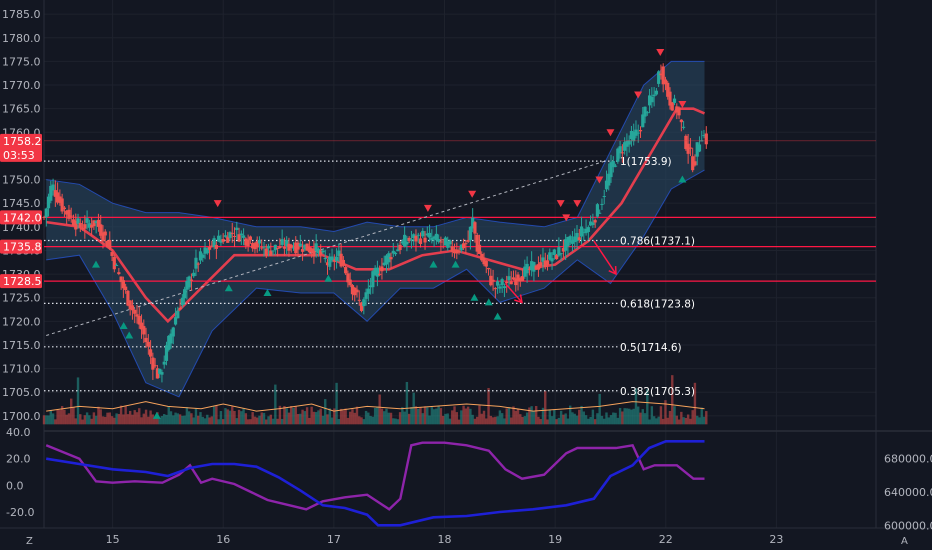 This screenshot has height=550, width=932. Describe the element at coordinates (657, 304) in the screenshot. I see `fib-label: 0.618(1723.8)` at that location.